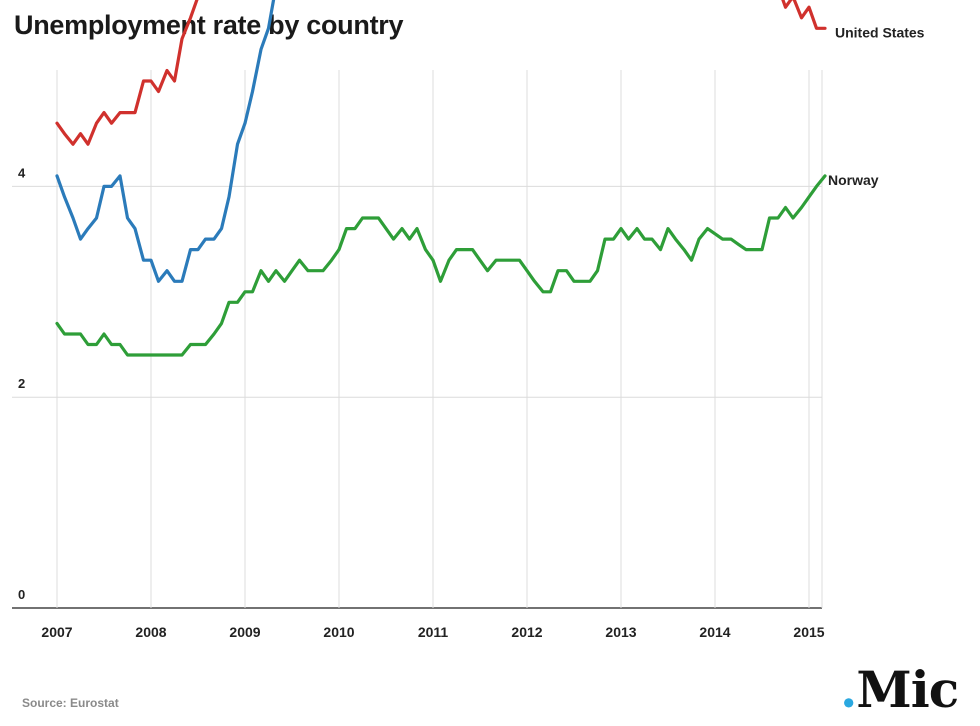  Describe the element at coordinates (620, 632) in the screenshot. I see `x-tick-label: 2013` at that location.